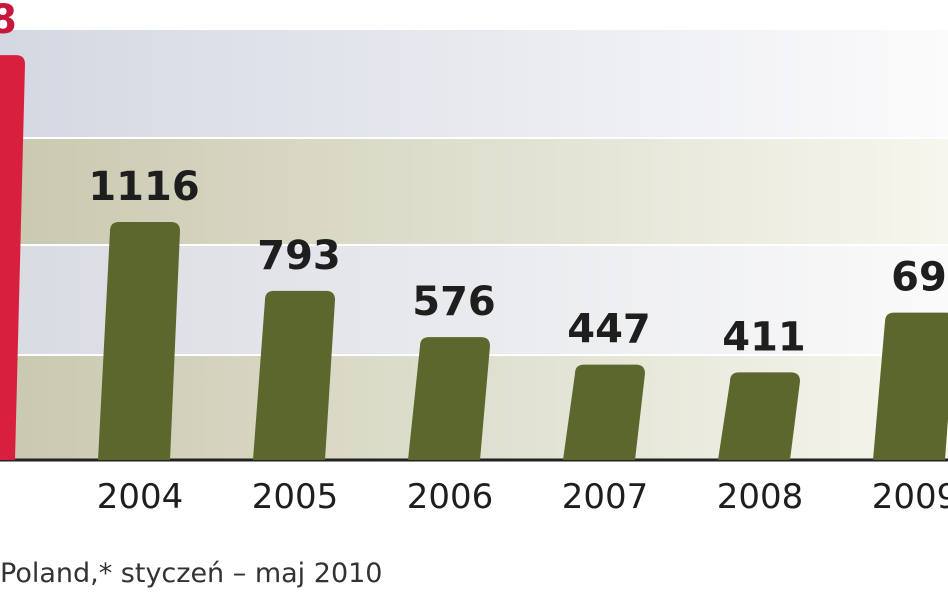 This screenshot has width=948, height=593. What do you see at coordinates (910, 497) in the screenshot?
I see `x-tick-label: 2009` at bounding box center [910, 497].